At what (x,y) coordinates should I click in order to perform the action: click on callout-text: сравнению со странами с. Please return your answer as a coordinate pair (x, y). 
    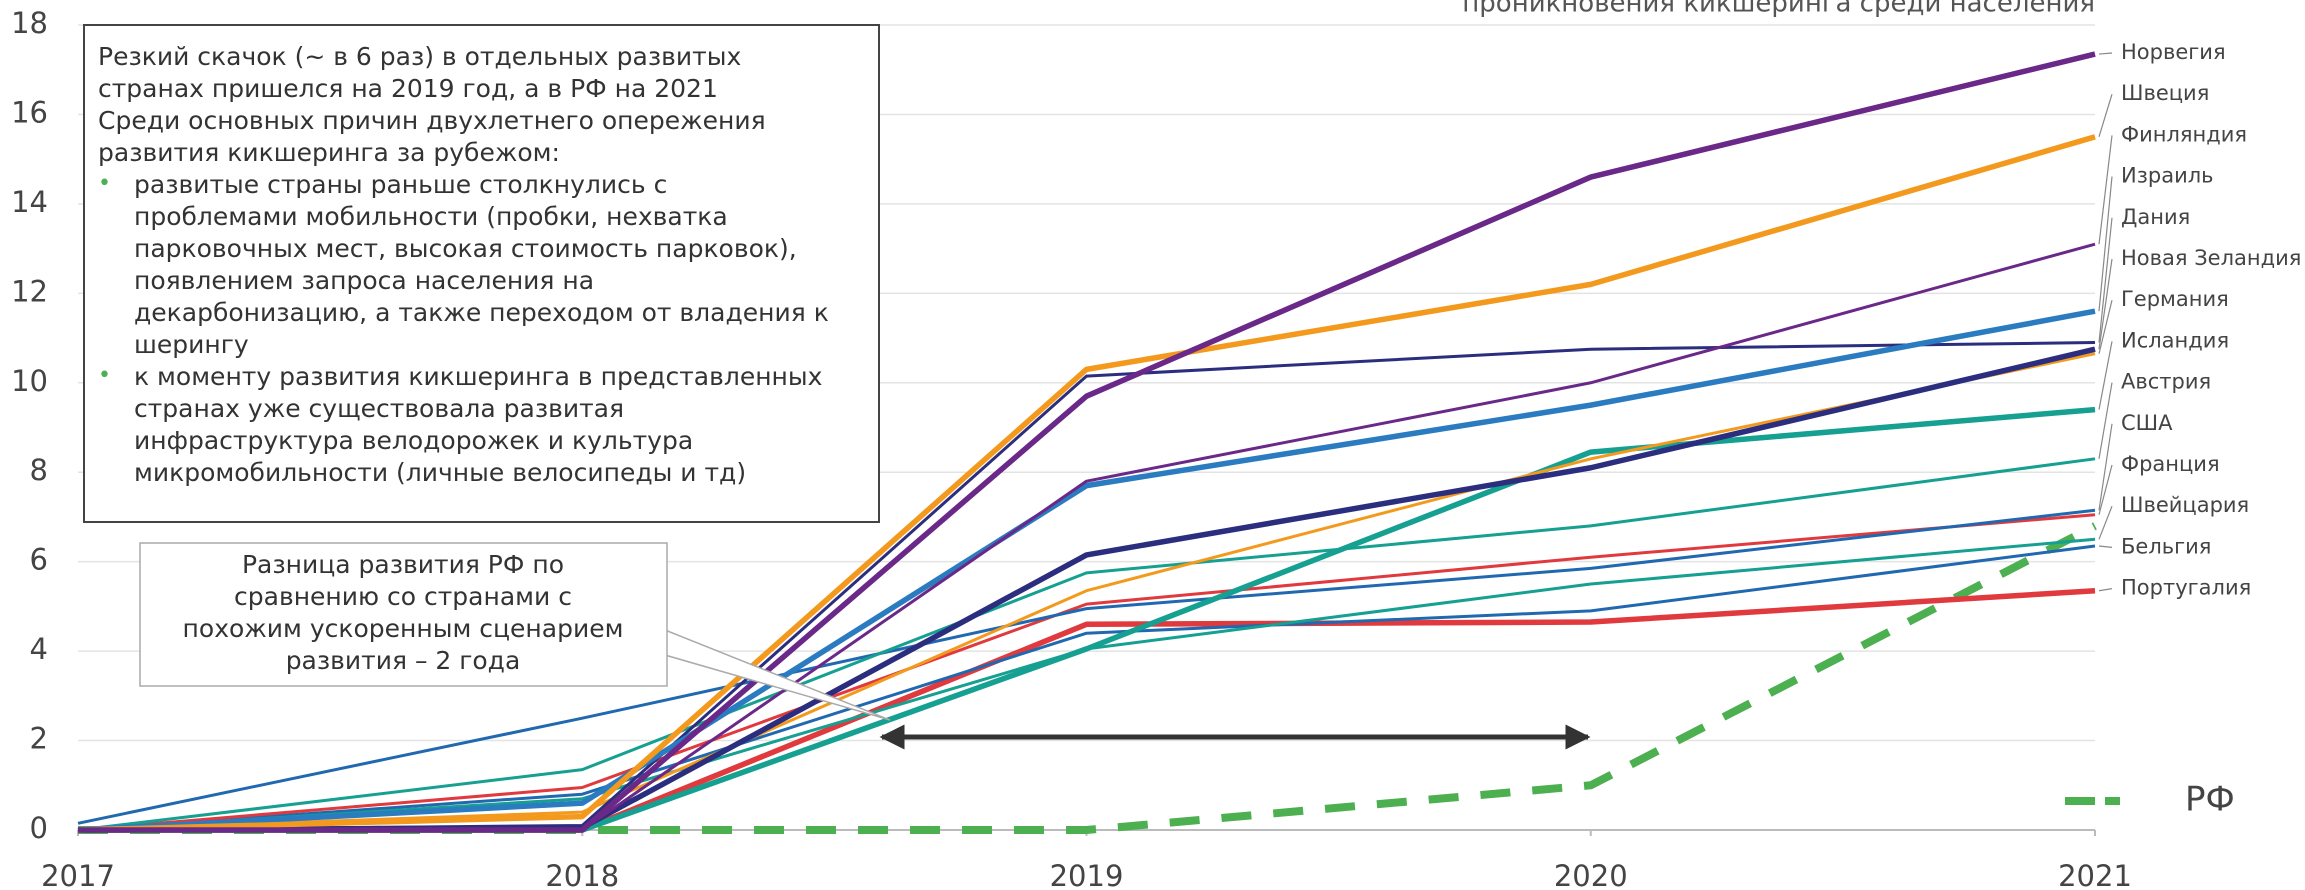
    Looking at the image, I should click on (403, 596).